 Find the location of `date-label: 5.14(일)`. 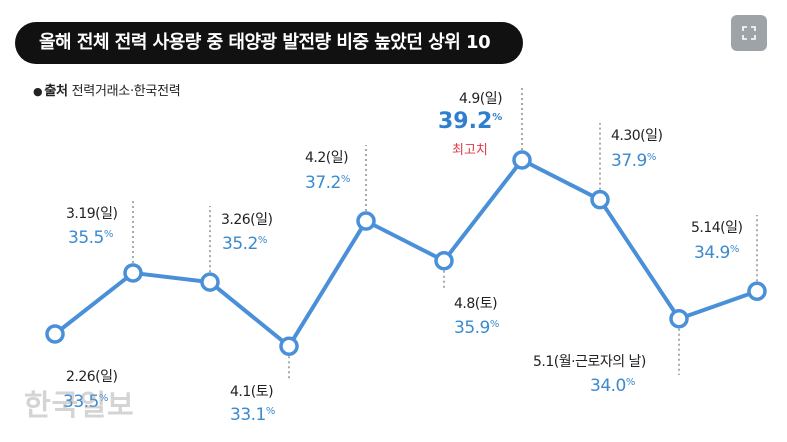

date-label: 5.14(일) is located at coordinates (717, 228).